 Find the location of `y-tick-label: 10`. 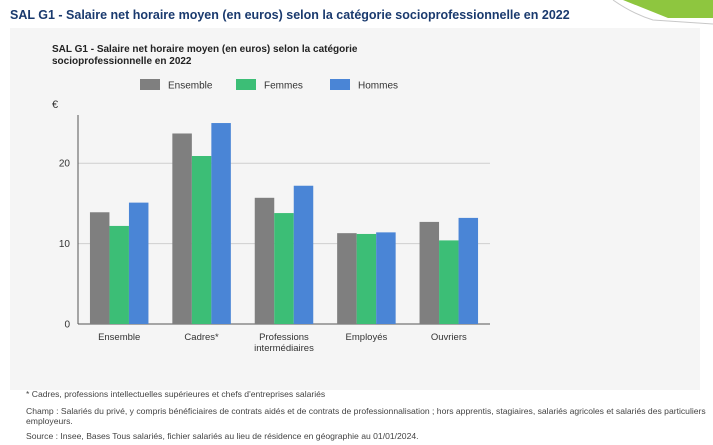

y-tick-label: 10 is located at coordinates (65, 244).